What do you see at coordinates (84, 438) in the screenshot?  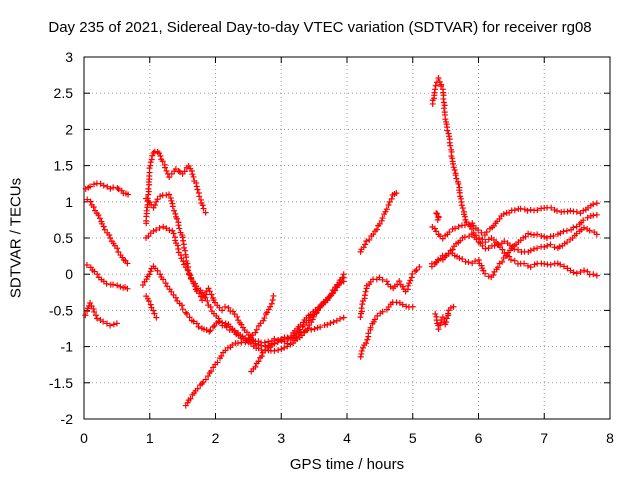 I see `x-tick-label: 0` at bounding box center [84, 438].